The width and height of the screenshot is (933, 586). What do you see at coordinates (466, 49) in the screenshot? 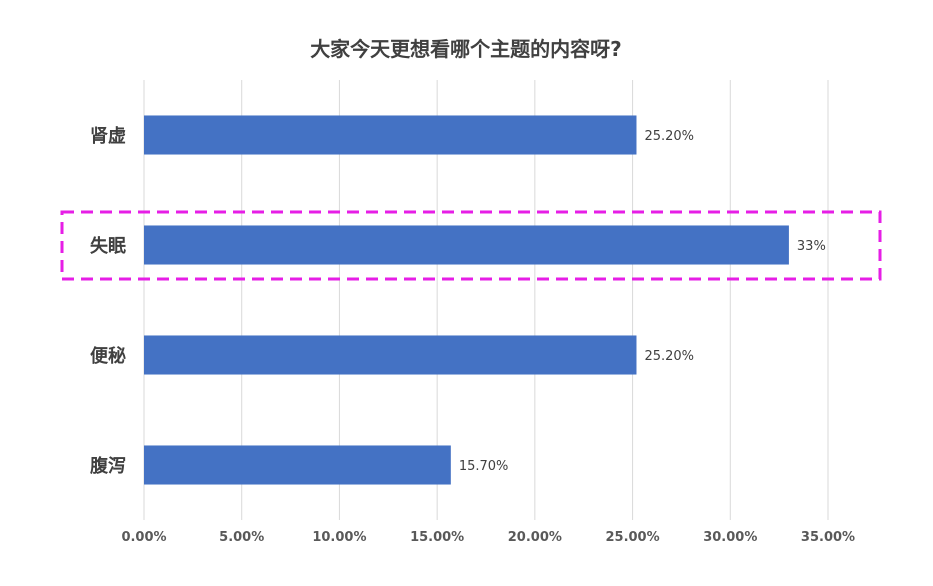
I see `chart-title: 大家今天更想看哪个主题的内容呀?` at bounding box center [466, 49].